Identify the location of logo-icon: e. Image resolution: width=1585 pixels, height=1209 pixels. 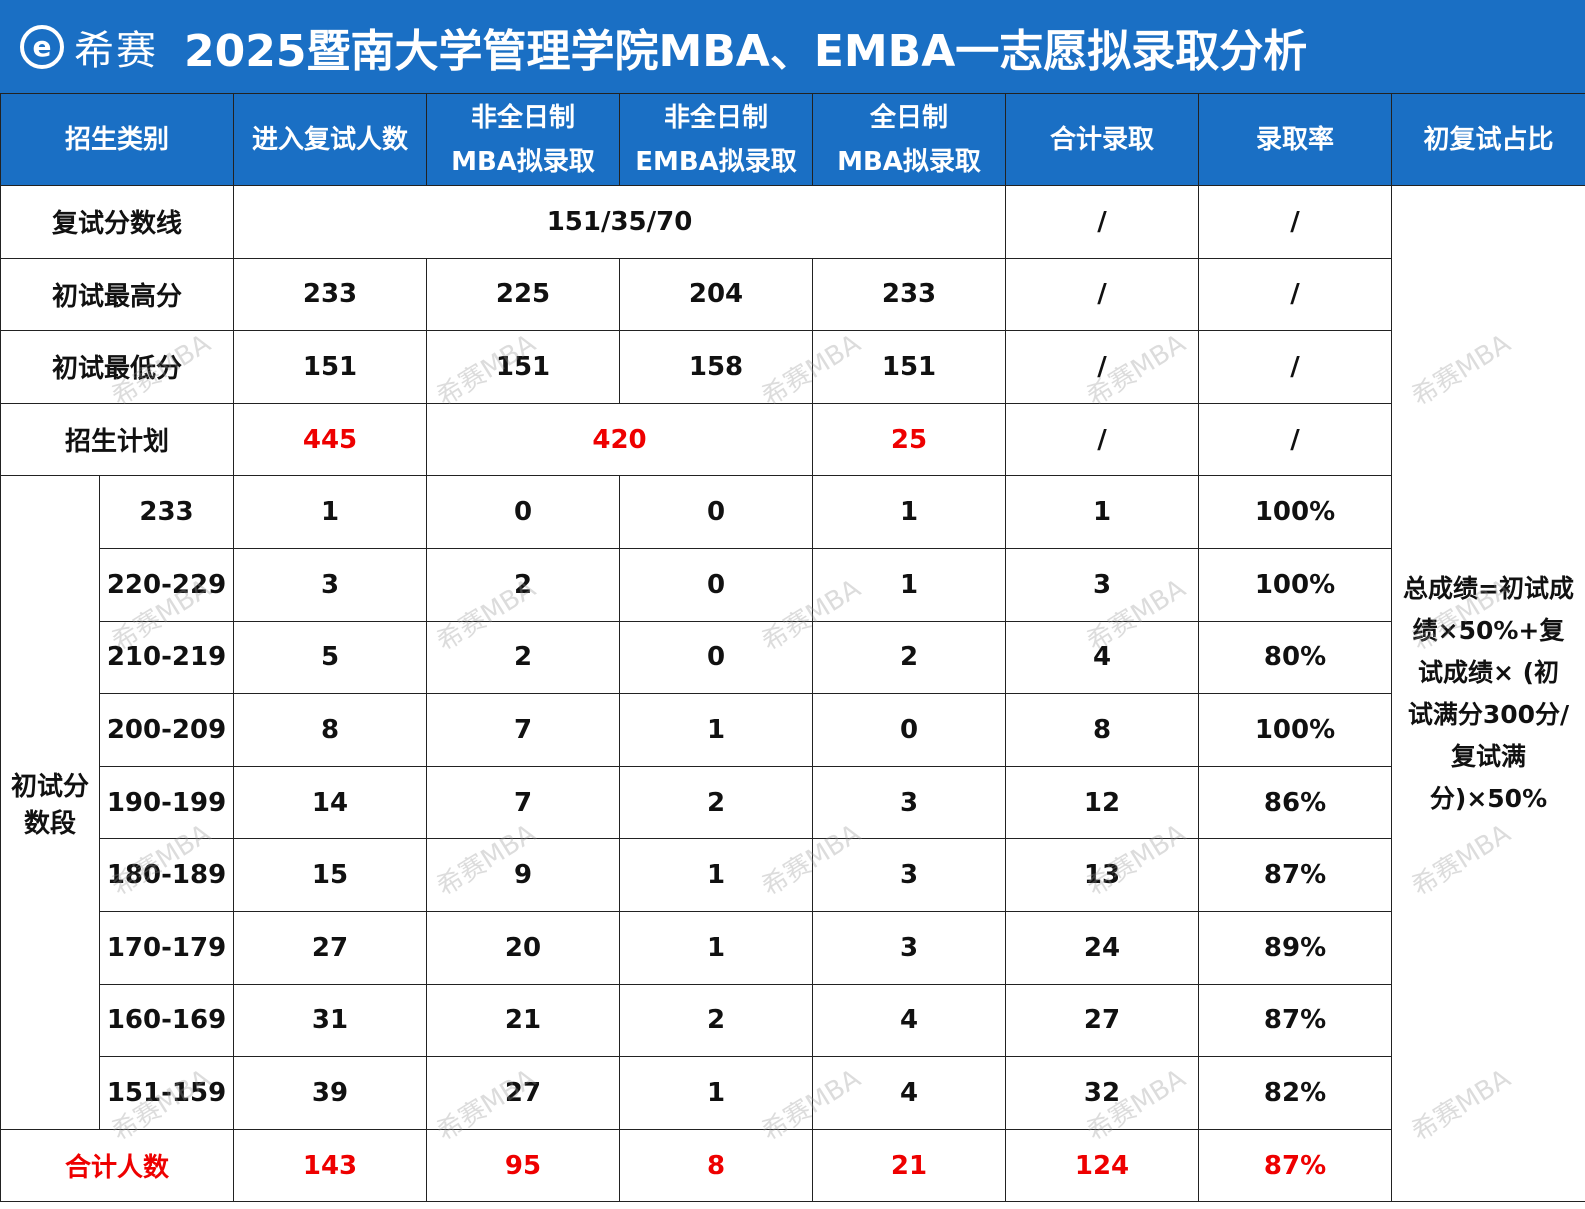
(42, 46).